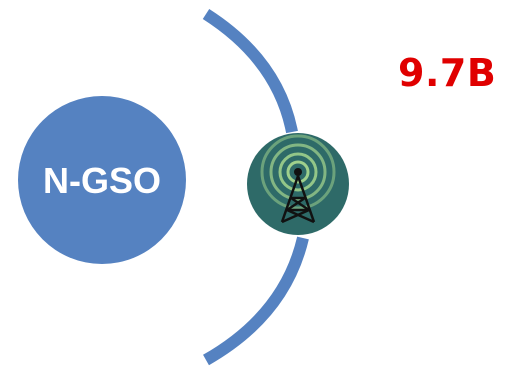 This screenshot has width=505, height=368. I want to click on orbit-arc-lower, so click(256, 301).